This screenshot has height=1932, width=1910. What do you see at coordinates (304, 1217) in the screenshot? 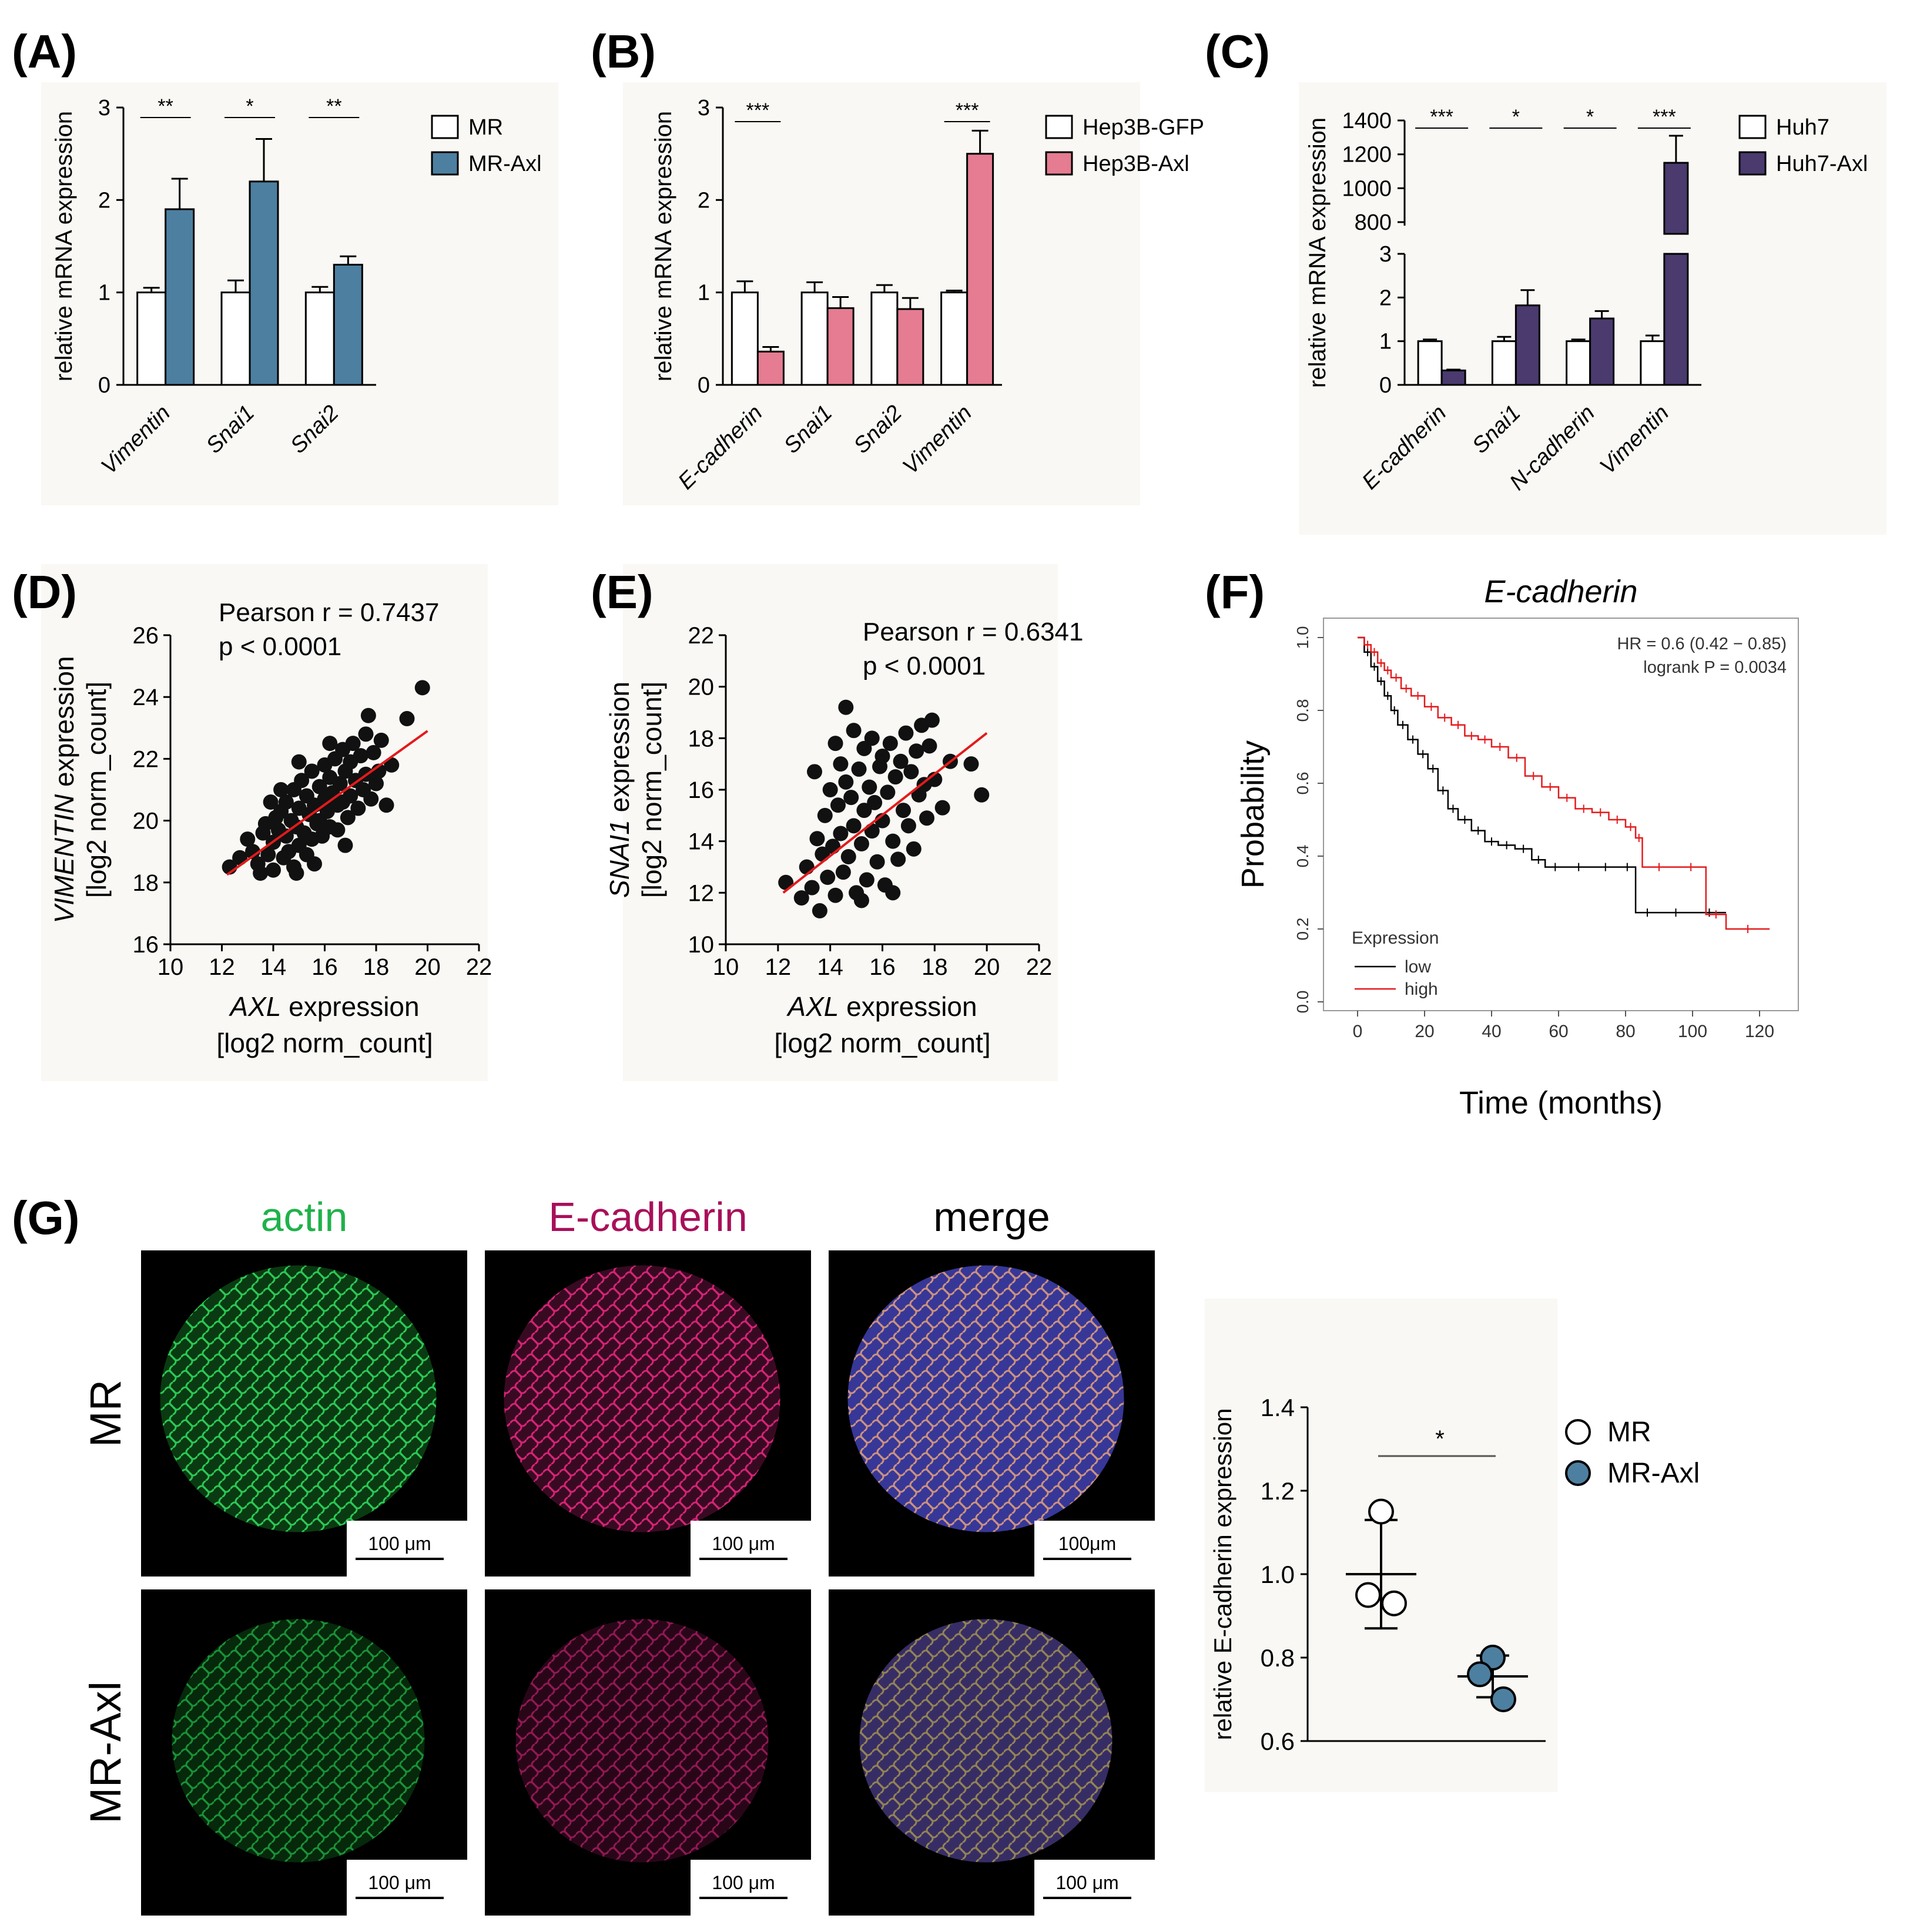
I see `channel-label: actin` at bounding box center [304, 1217].